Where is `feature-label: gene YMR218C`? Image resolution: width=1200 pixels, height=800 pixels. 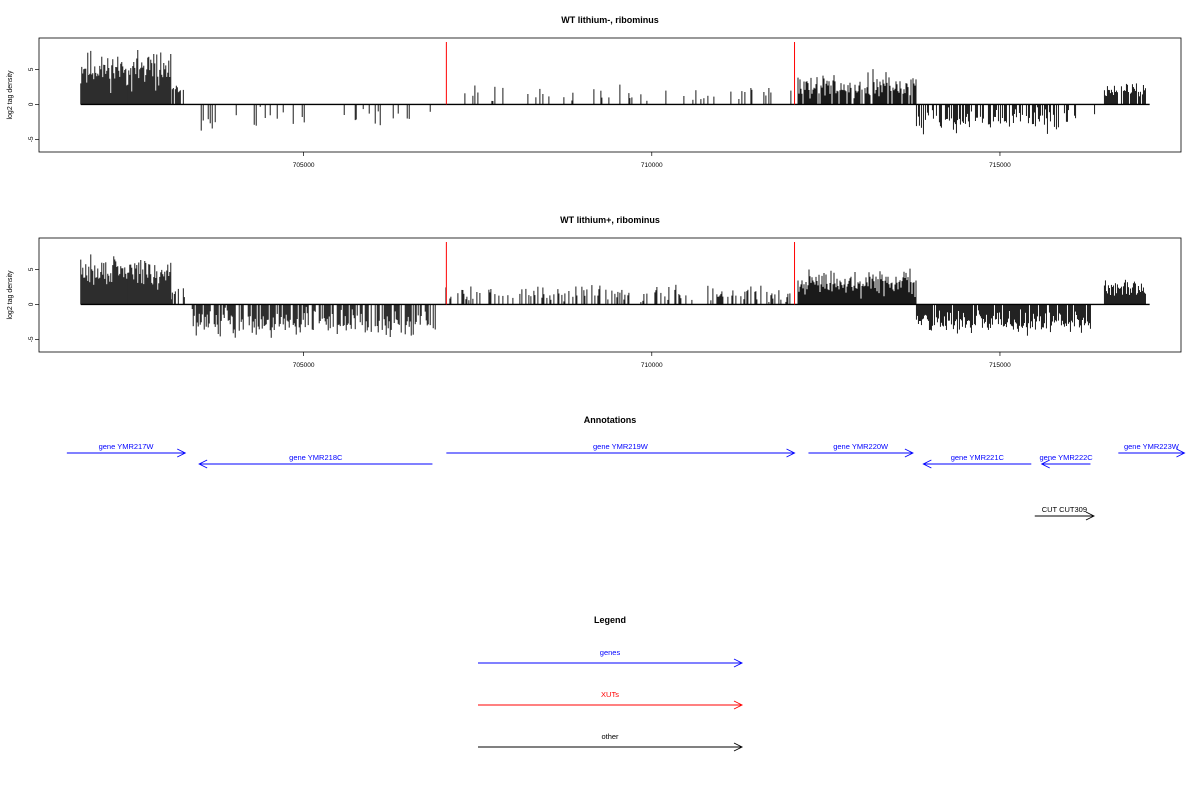 feature-label: gene YMR218C is located at coordinates (316, 457).